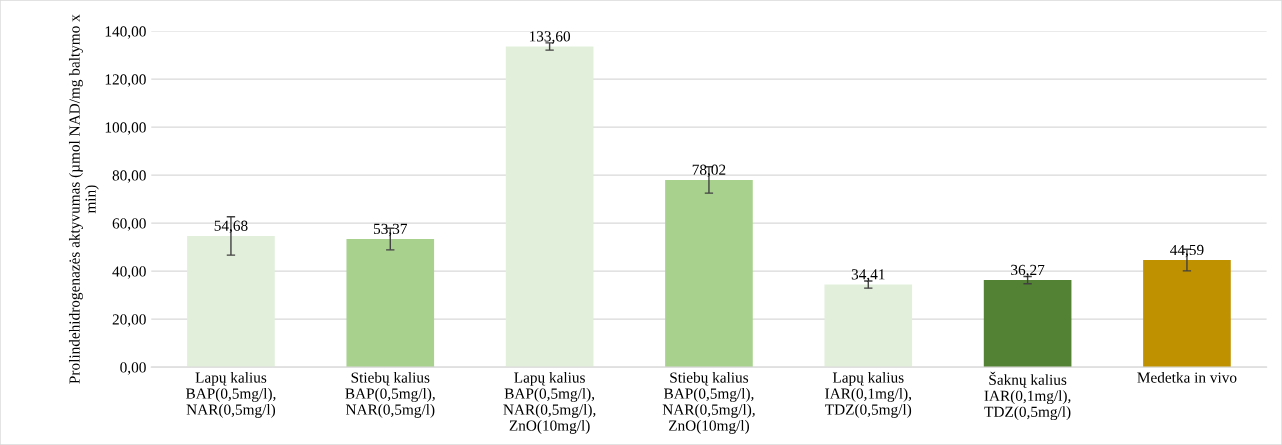 Image resolution: width=1282 pixels, height=445 pixels. What do you see at coordinates (129, 176) in the screenshot?
I see `y-tick-label: 80,00` at bounding box center [129, 176].